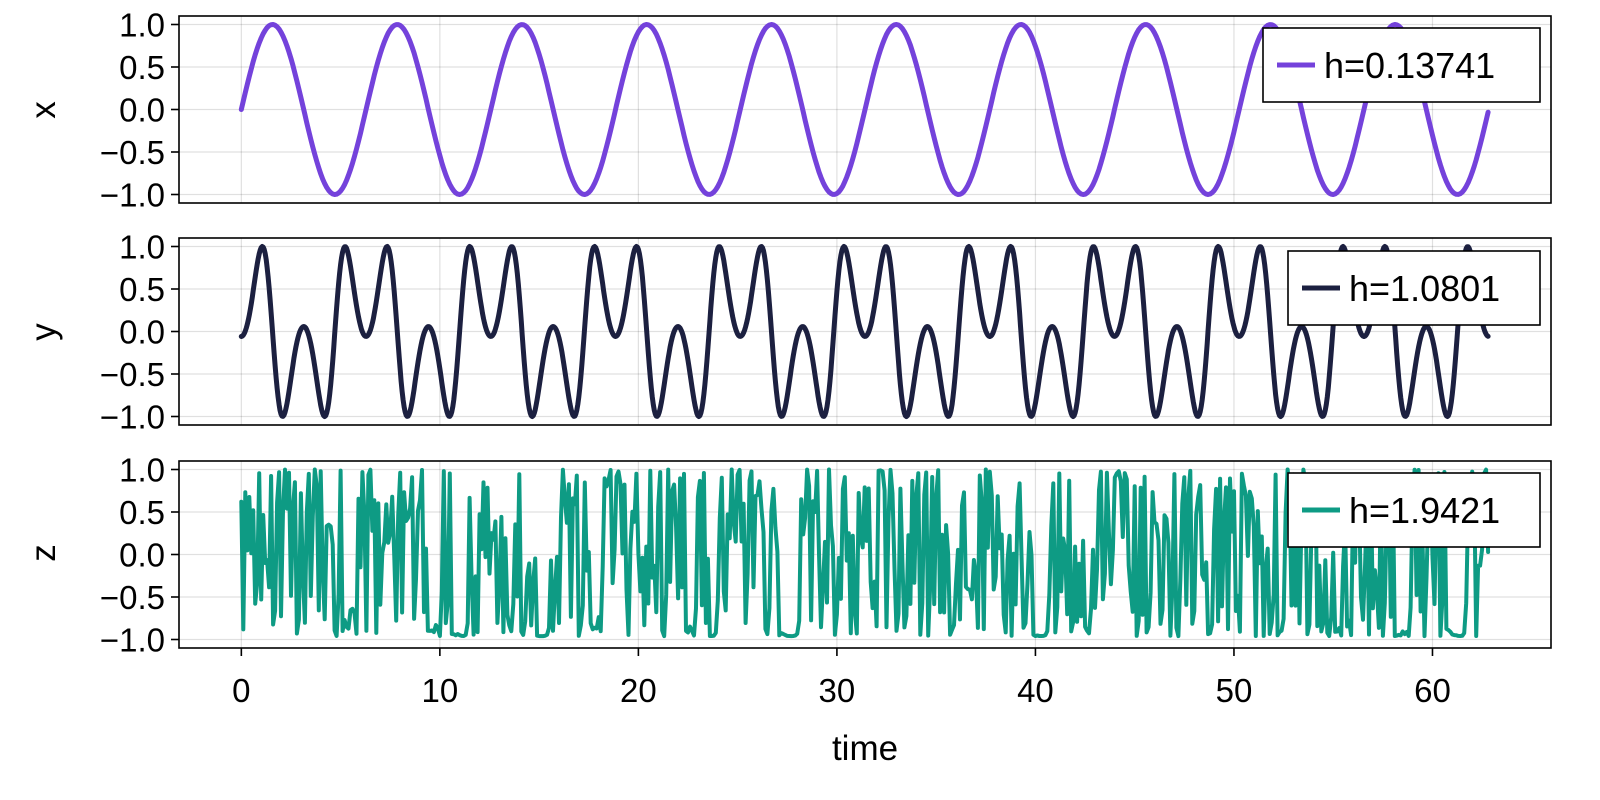 The width and height of the screenshot is (1600, 800). I want to click on panel-z-y-ticks: 1.0 0.5 0.0 −0.5 −1.0, so click(139, 555).